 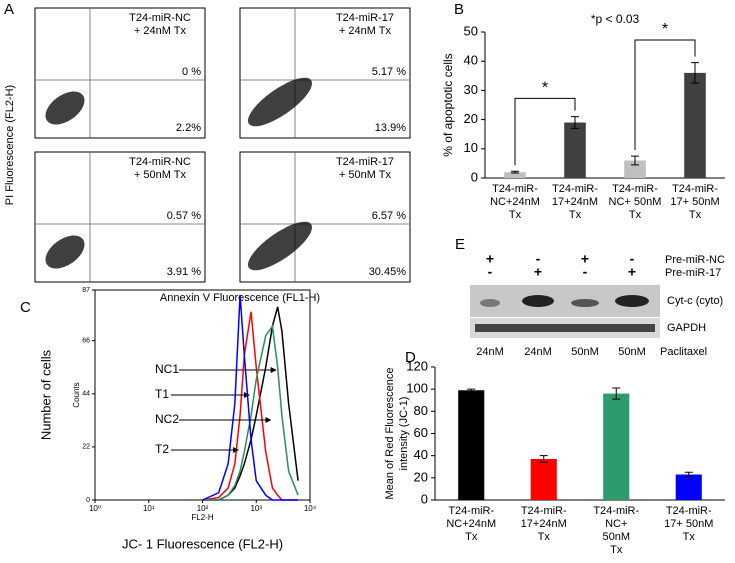 What do you see at coordinates (76, 394) in the screenshot?
I see `inner-y-label: Counts` at bounding box center [76, 394].